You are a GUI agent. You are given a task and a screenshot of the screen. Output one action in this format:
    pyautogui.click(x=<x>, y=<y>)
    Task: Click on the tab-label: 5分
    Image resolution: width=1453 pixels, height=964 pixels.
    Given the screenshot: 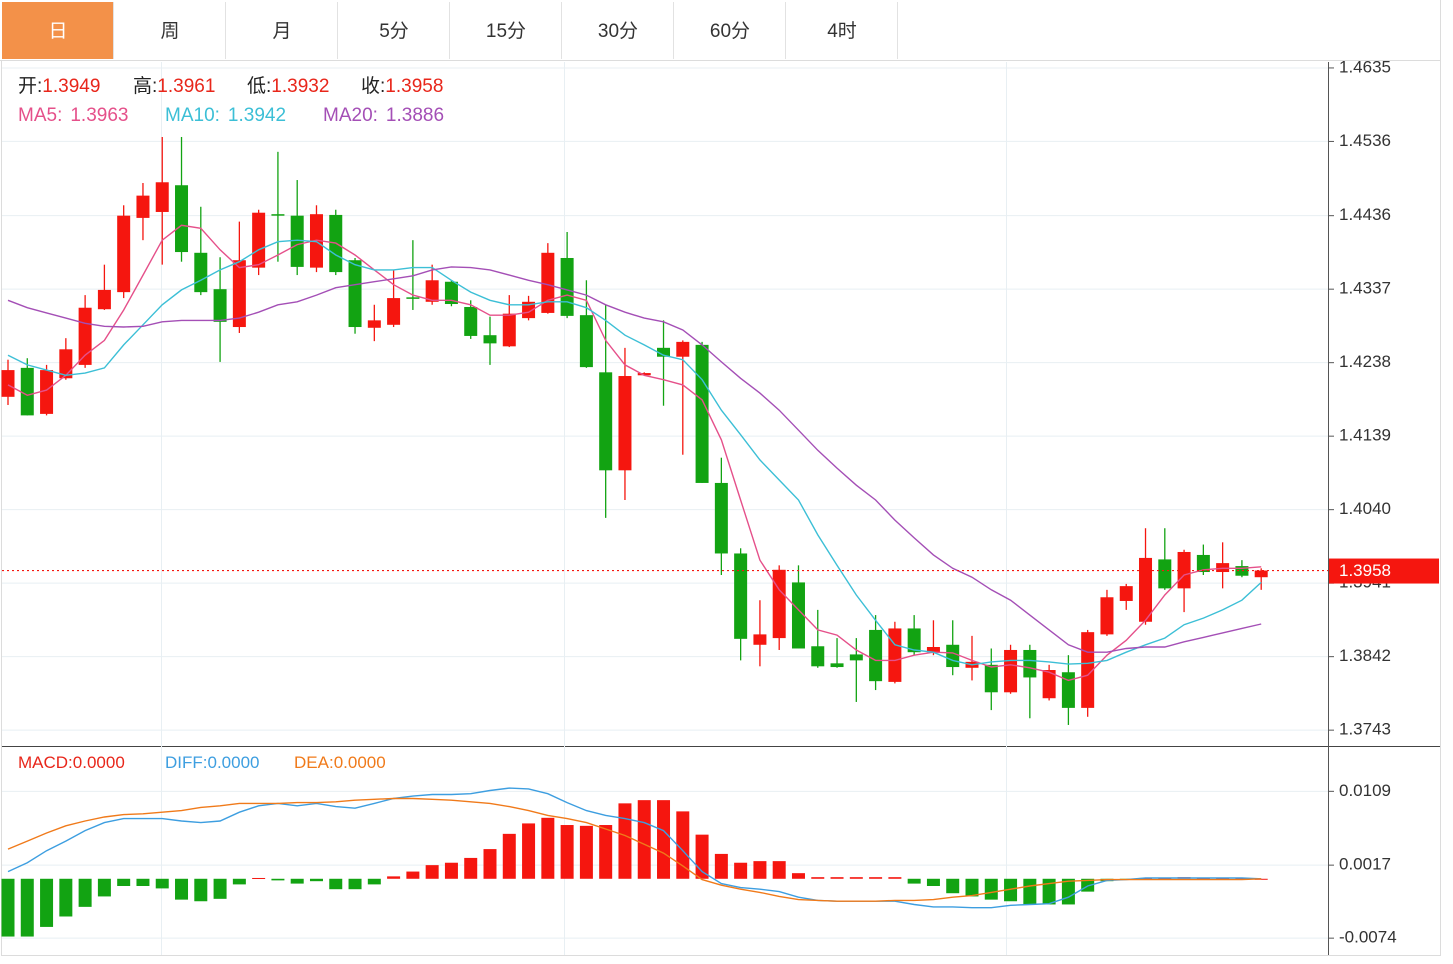 What is the action you would take?
    pyautogui.click(x=394, y=31)
    